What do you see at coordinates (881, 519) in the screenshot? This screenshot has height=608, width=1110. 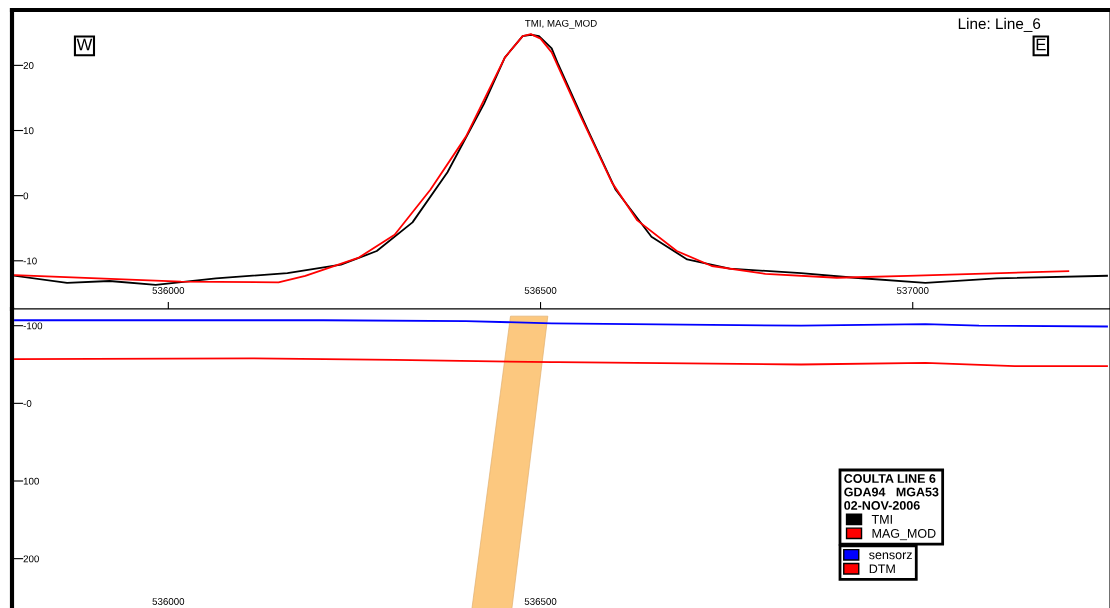 I see `legend-label: TMI` at bounding box center [881, 519].